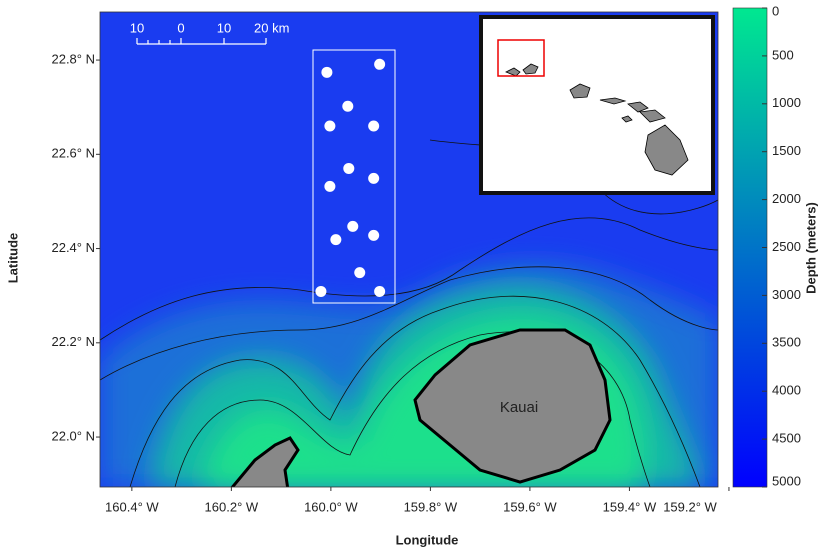 This screenshot has height=558, width=829. Describe the element at coordinates (750, 247) in the screenshot. I see `colorbar` at that location.